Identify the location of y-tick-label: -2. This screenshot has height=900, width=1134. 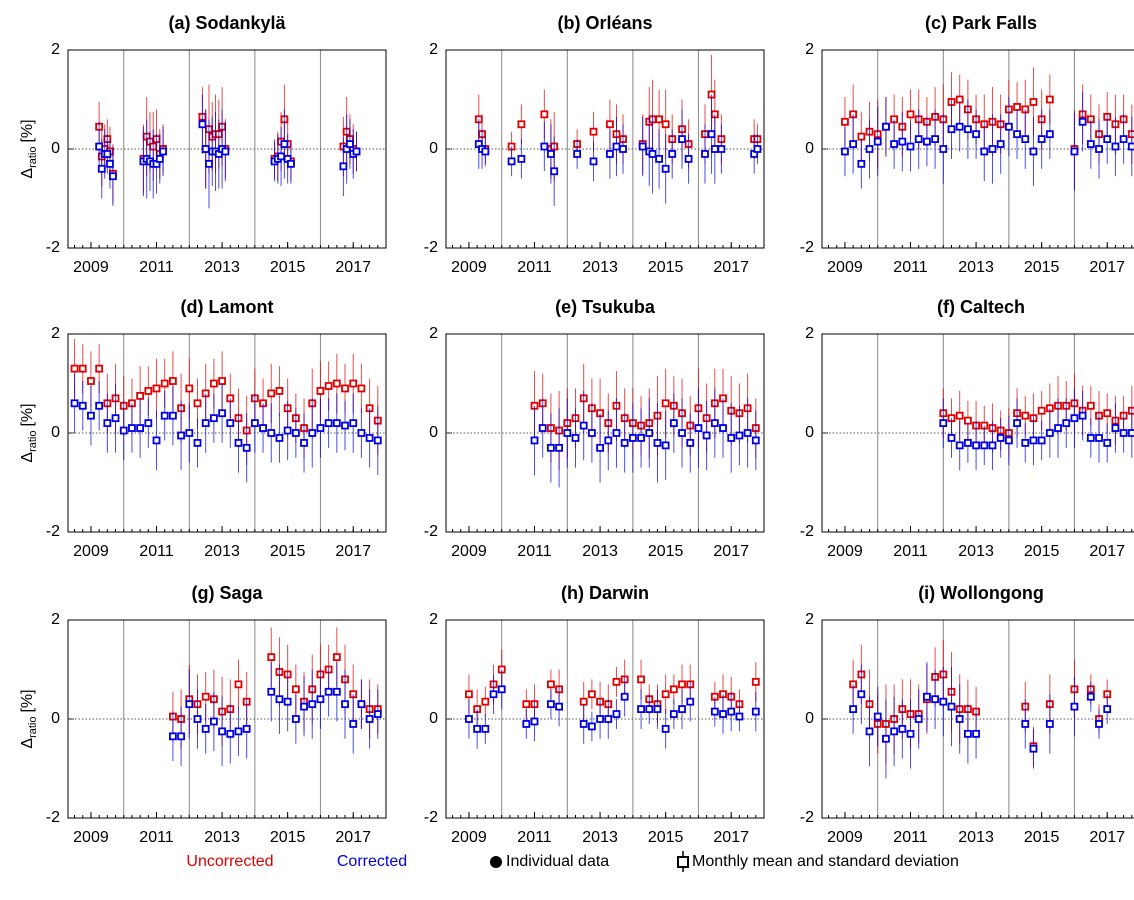
(807, 817).